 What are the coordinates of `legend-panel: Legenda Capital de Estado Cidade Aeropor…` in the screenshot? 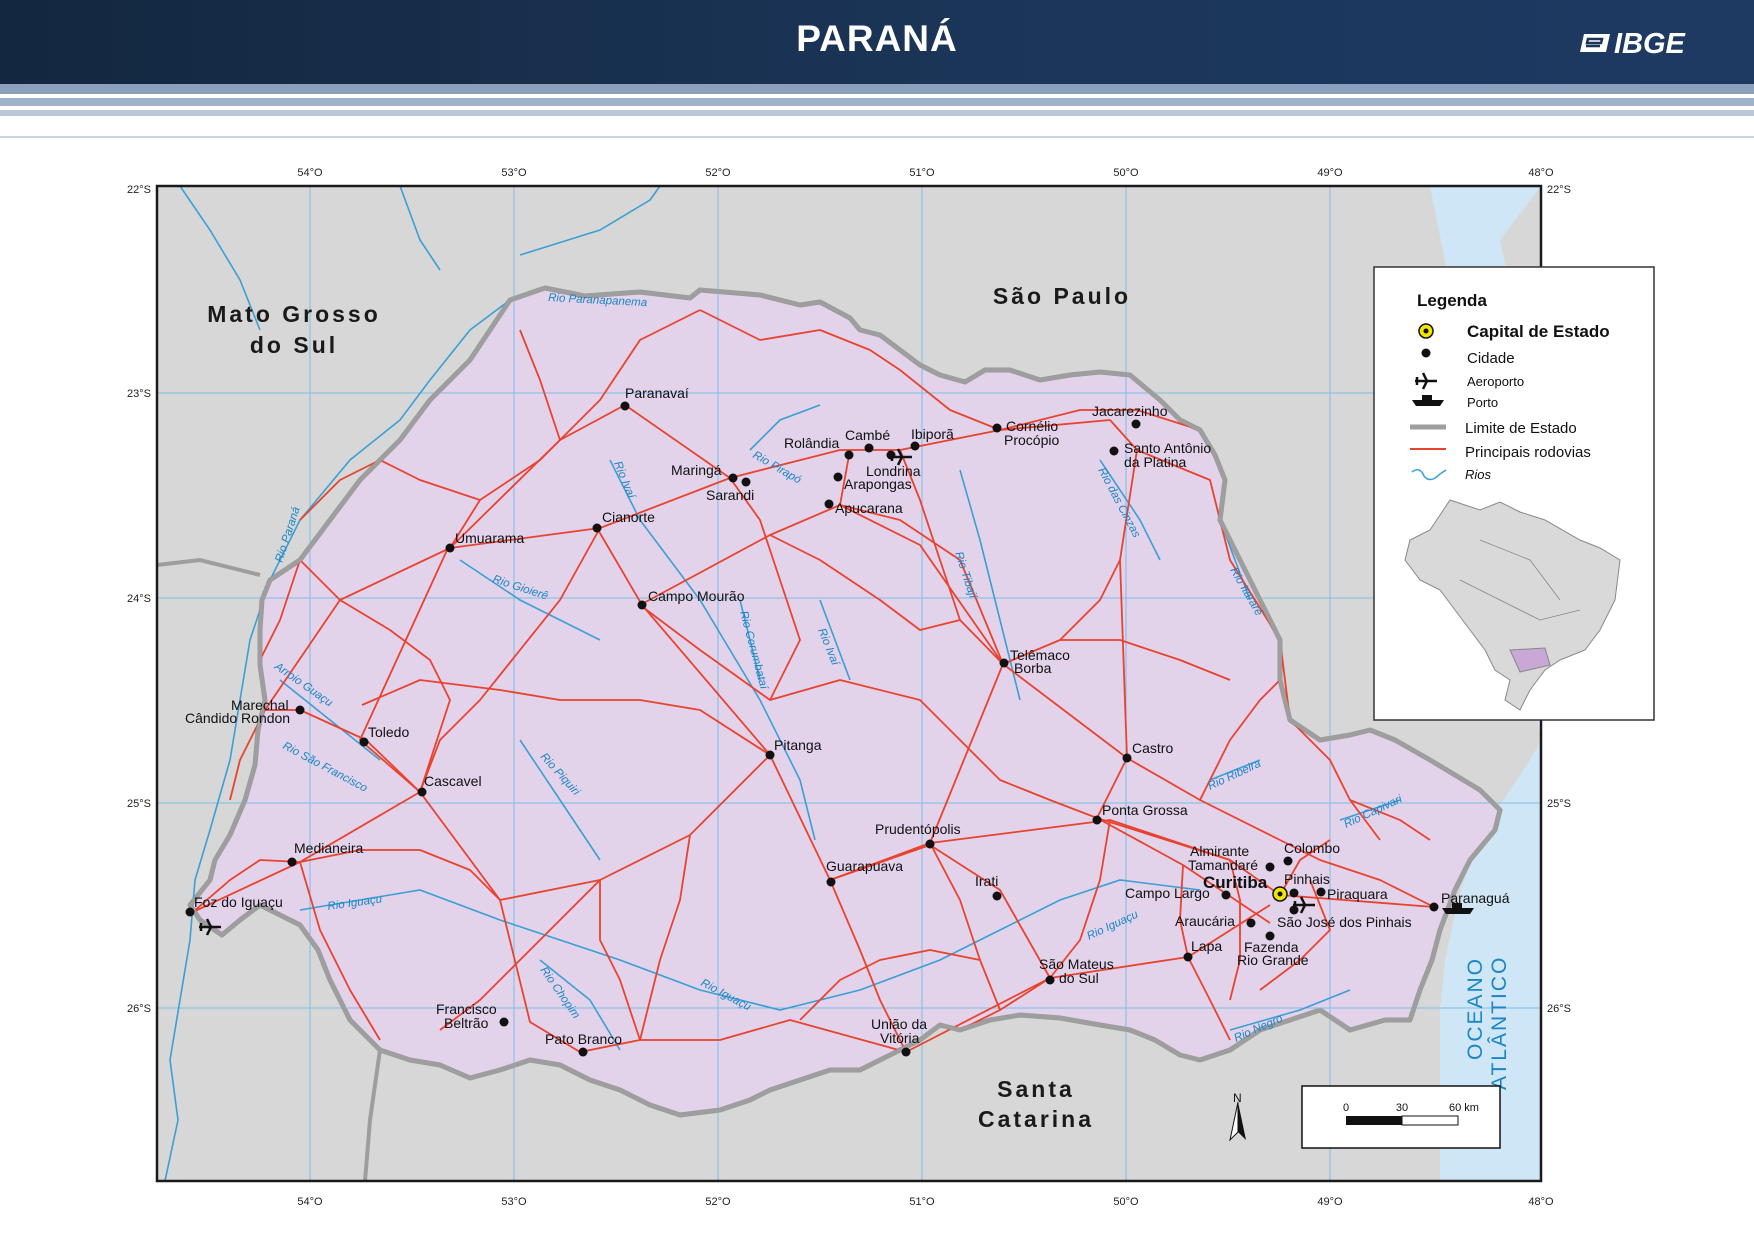 It's located at (1514, 493).